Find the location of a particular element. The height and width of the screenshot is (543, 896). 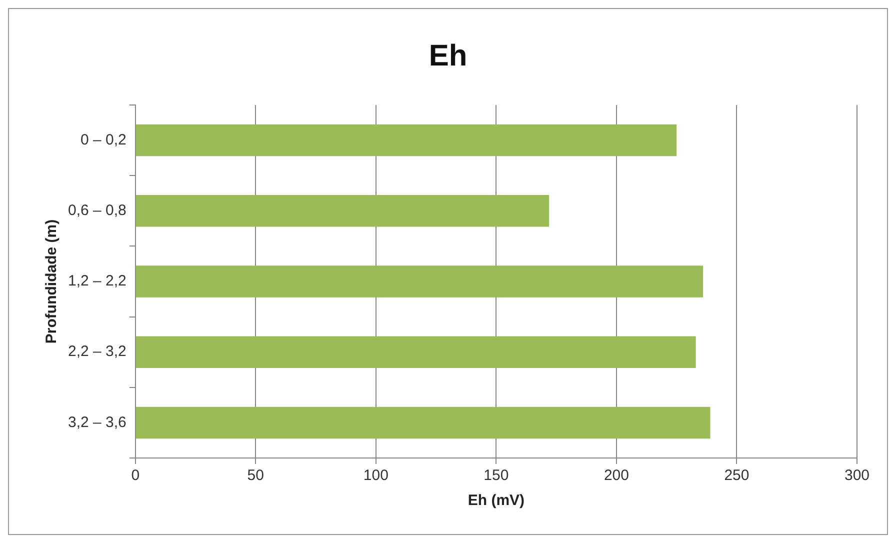

x-tick-label: 250 is located at coordinates (737, 475).